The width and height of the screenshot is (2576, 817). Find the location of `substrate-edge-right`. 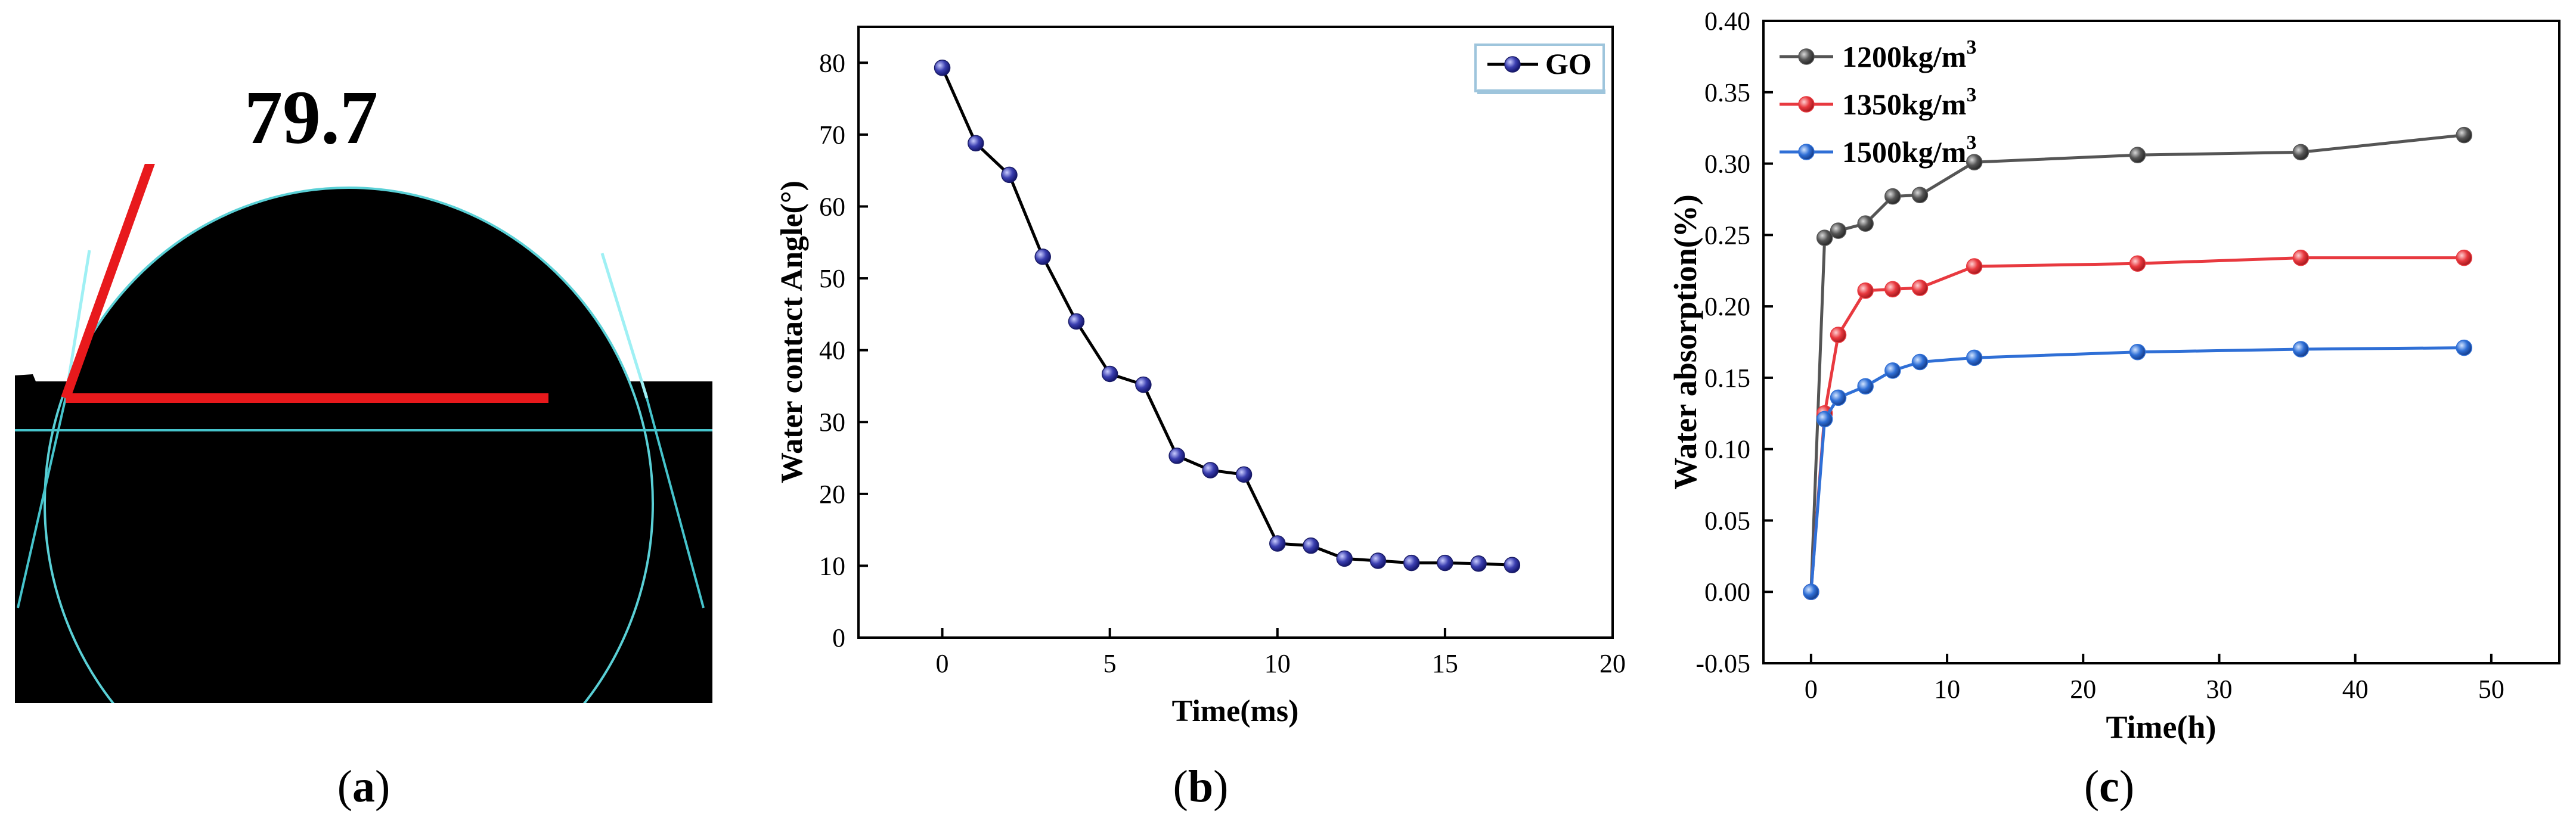

substrate-edge-right is located at coordinates (681, 393).